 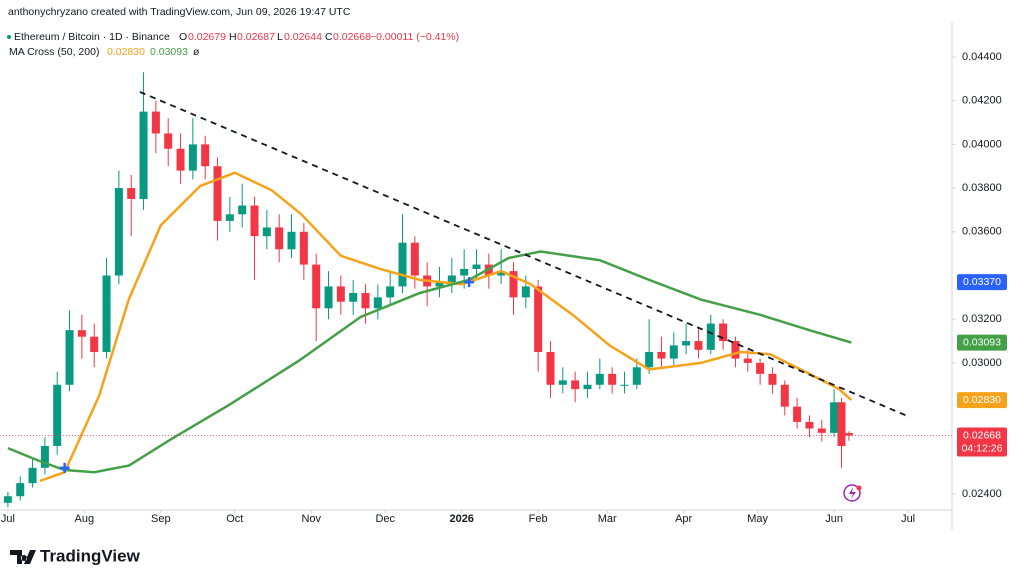 What do you see at coordinates (982, 101) in the screenshot?
I see `y-tick-label: 0.04200` at bounding box center [982, 101].